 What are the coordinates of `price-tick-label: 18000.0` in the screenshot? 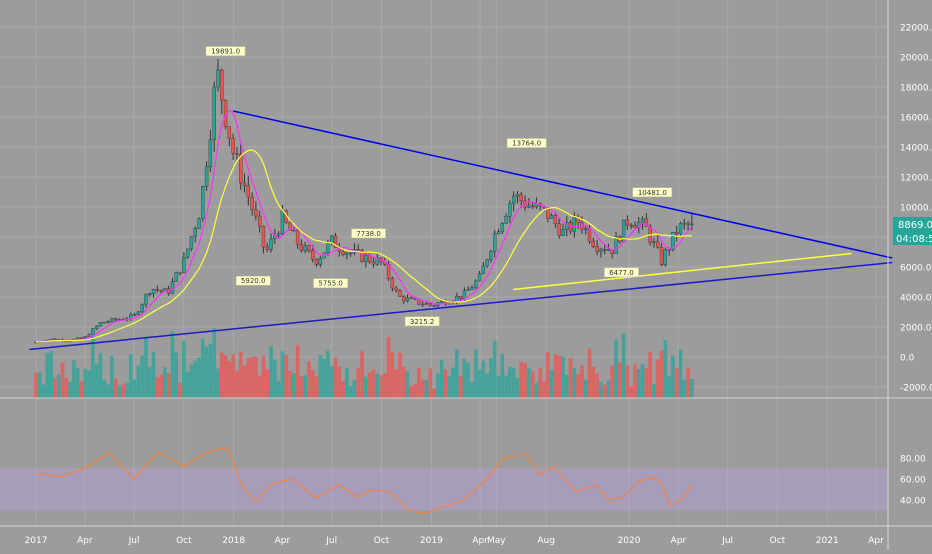 It's located at (916, 89).